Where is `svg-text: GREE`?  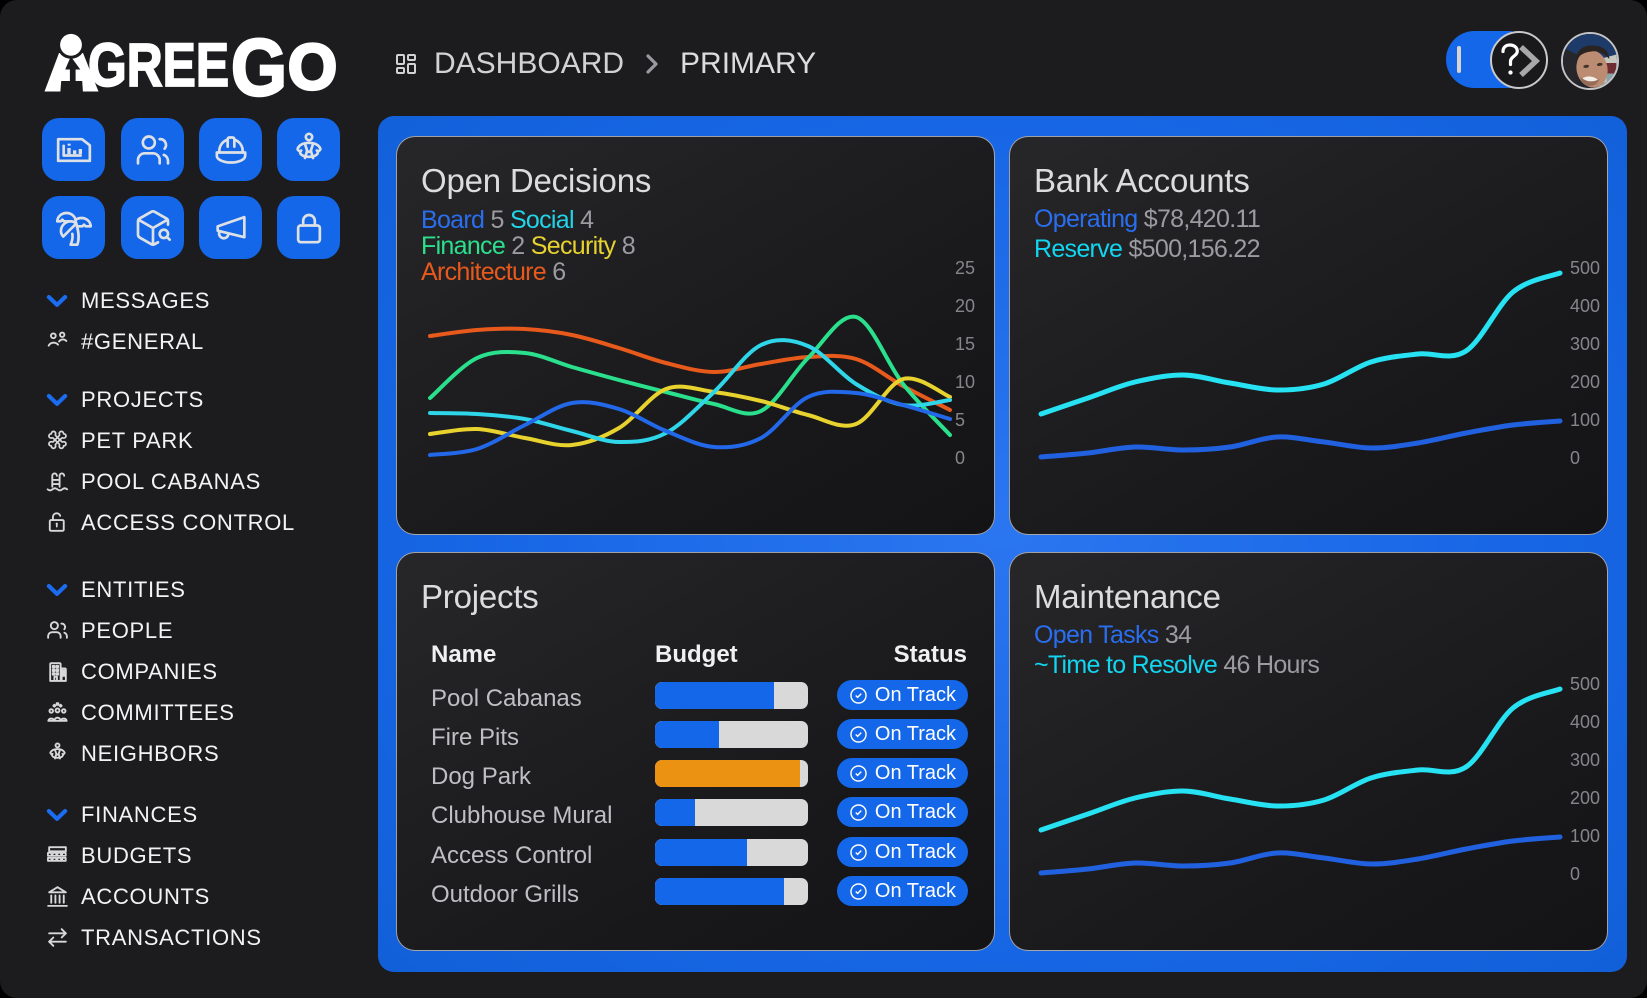 svg-text: GREE is located at coordinates (158, 64).